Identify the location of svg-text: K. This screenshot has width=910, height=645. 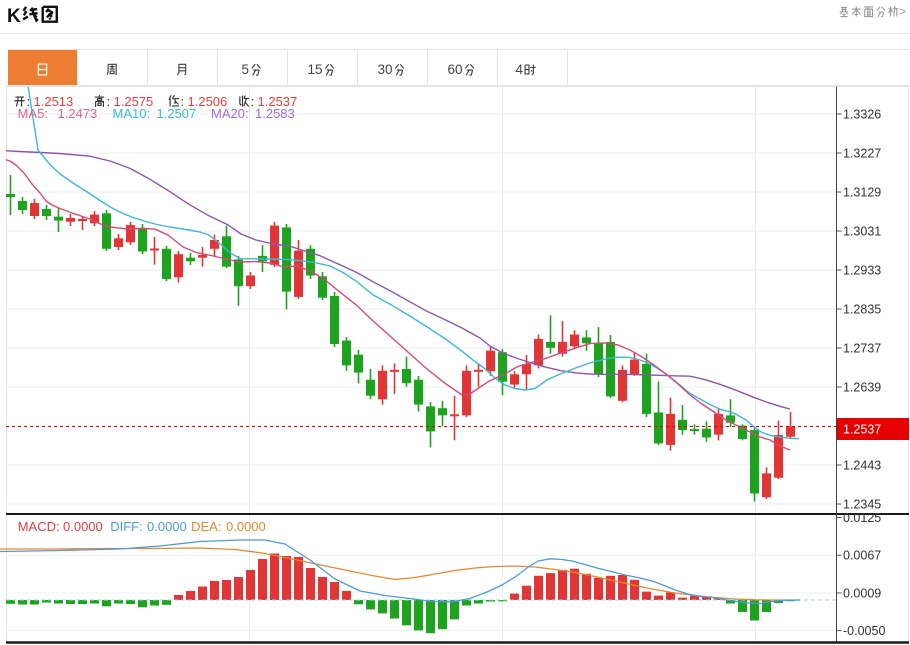
(14, 16).